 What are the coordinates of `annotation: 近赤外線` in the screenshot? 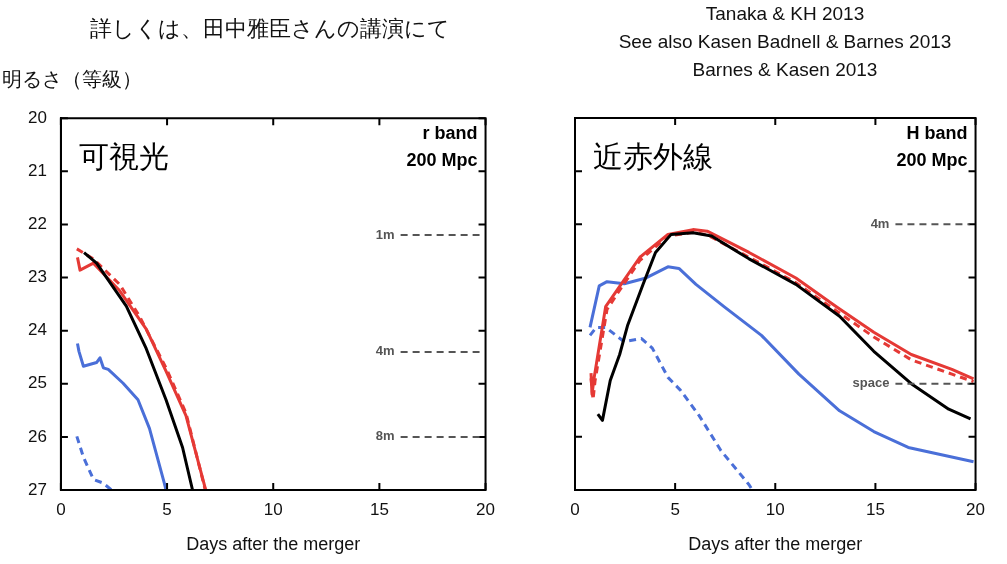 It's located at (653, 156).